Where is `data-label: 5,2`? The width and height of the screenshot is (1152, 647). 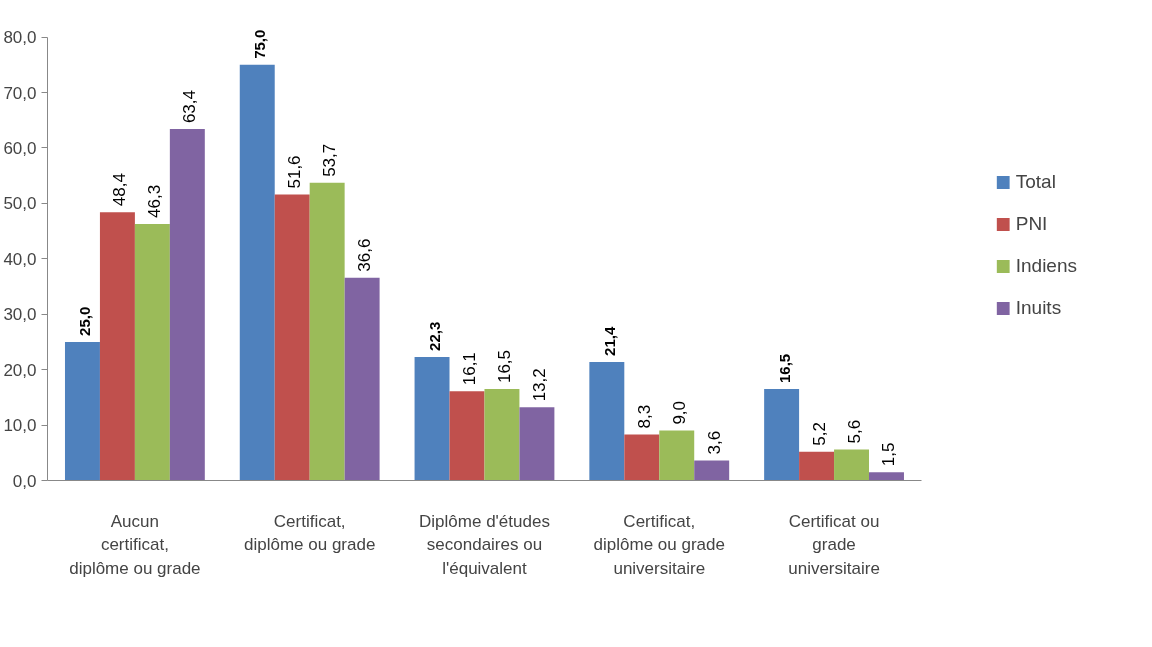 data-label: 5,2 is located at coordinates (819, 434).